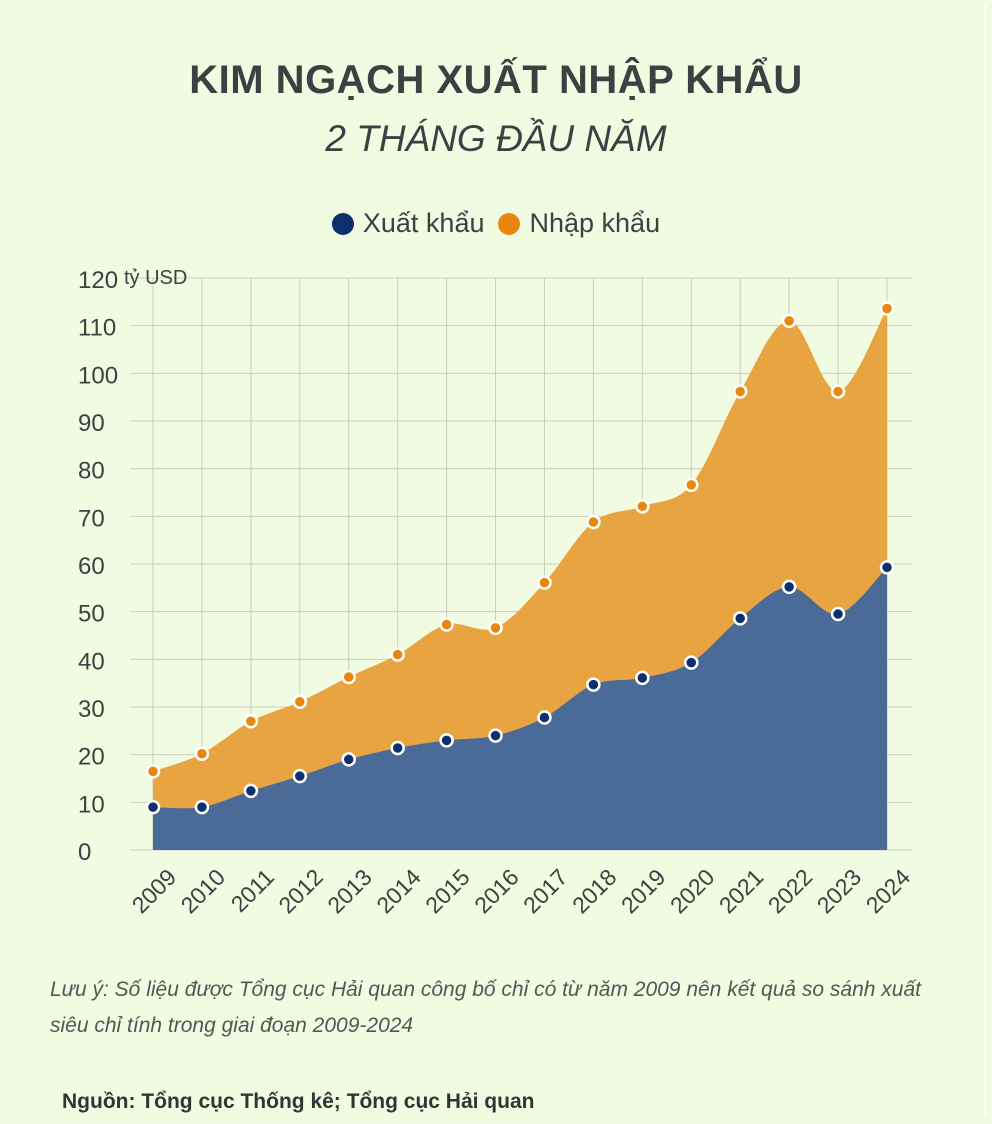  What do you see at coordinates (91, 471) in the screenshot?
I see `y-tick-label: 80` at bounding box center [91, 471].